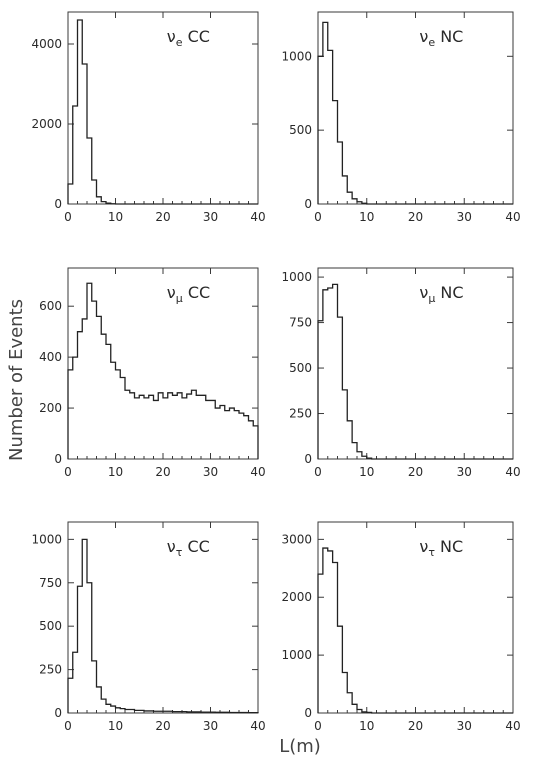 The image size is (540, 769). What do you see at coordinates (50, 306) in the screenshot?
I see `y-tick-label: 600` at bounding box center [50, 306].